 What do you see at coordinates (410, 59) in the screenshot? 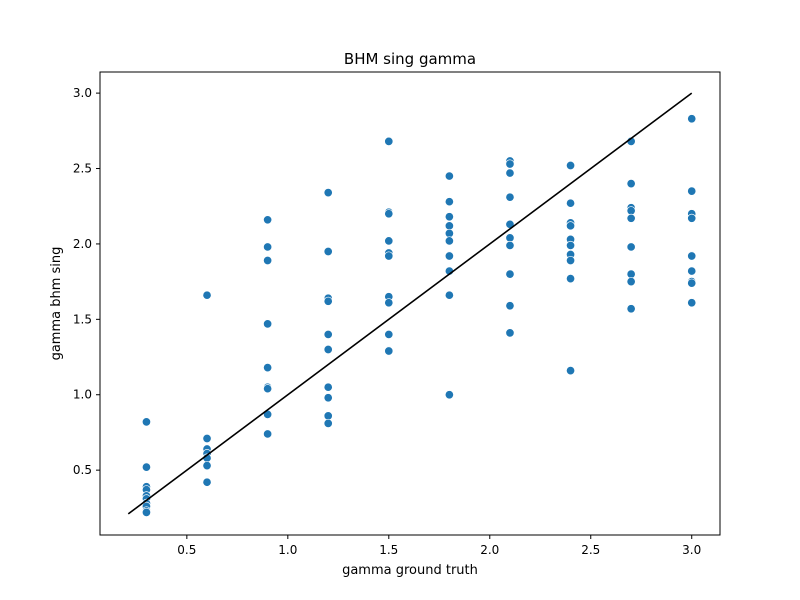
I see `chart-title: BHM sing gamma` at bounding box center [410, 59].